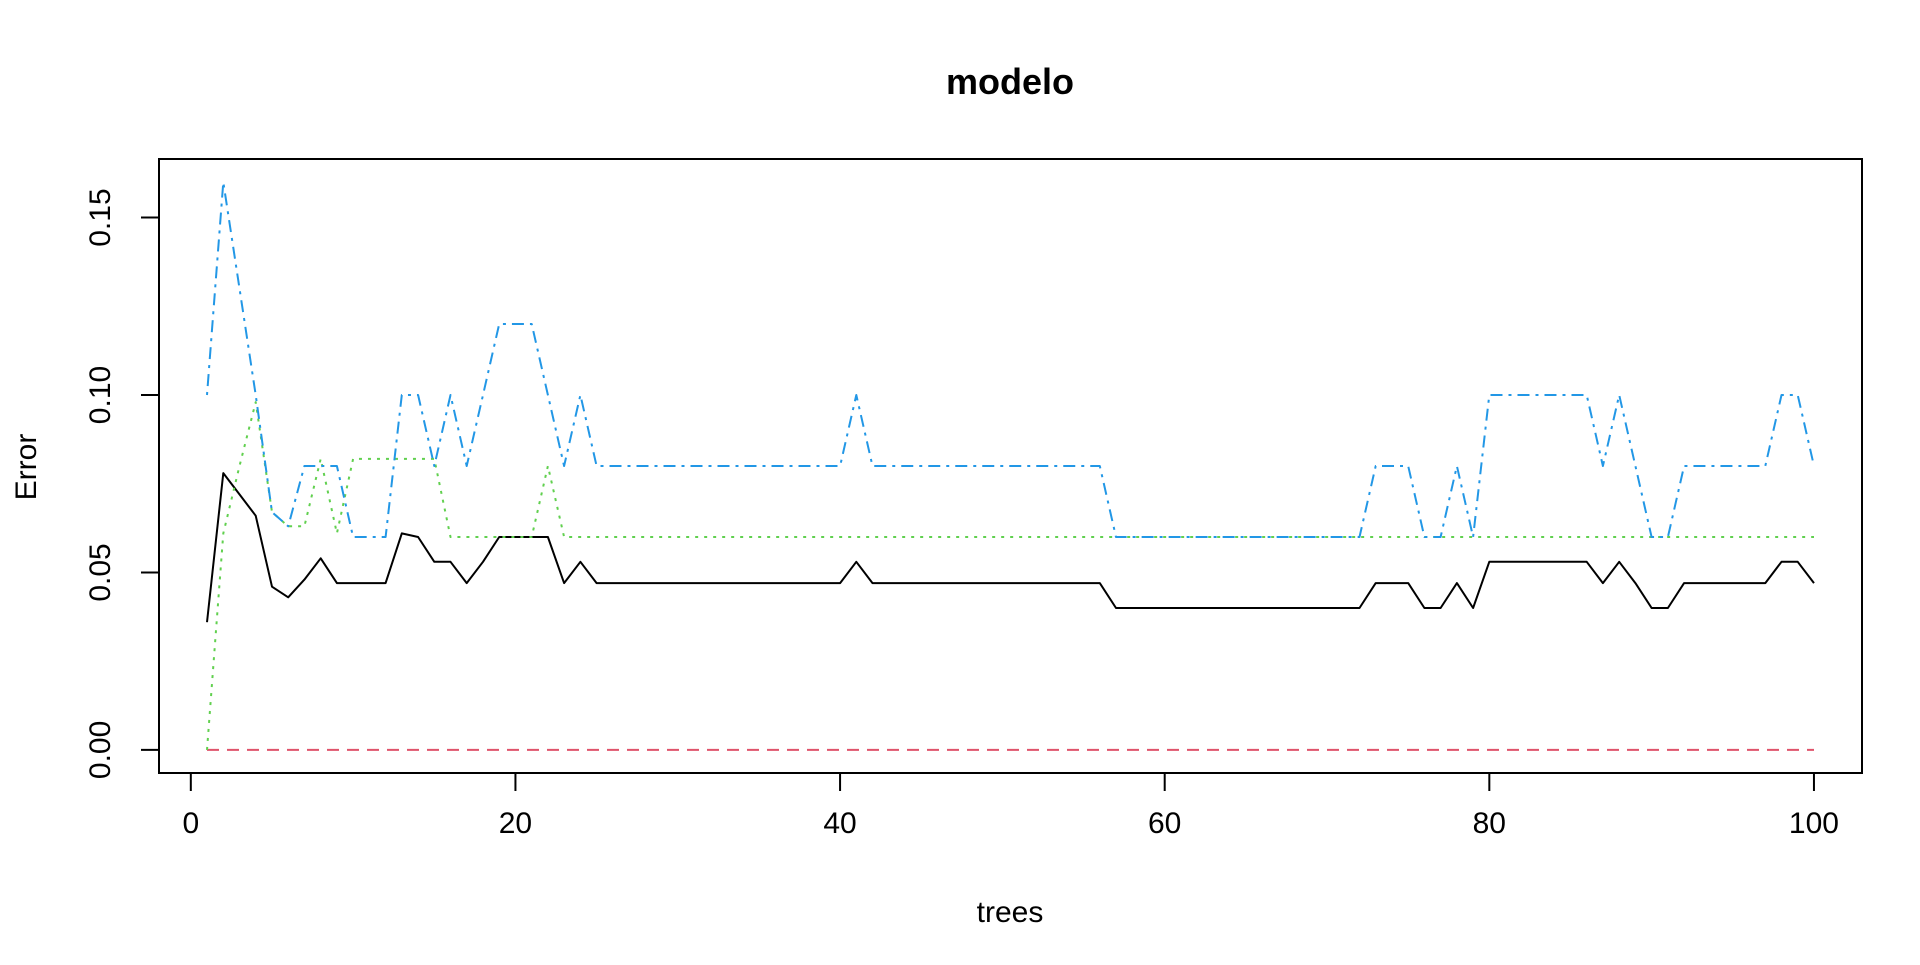  I want to click on y-axis: 0.00 0.05 0.10 0.15, so click(122, 483).